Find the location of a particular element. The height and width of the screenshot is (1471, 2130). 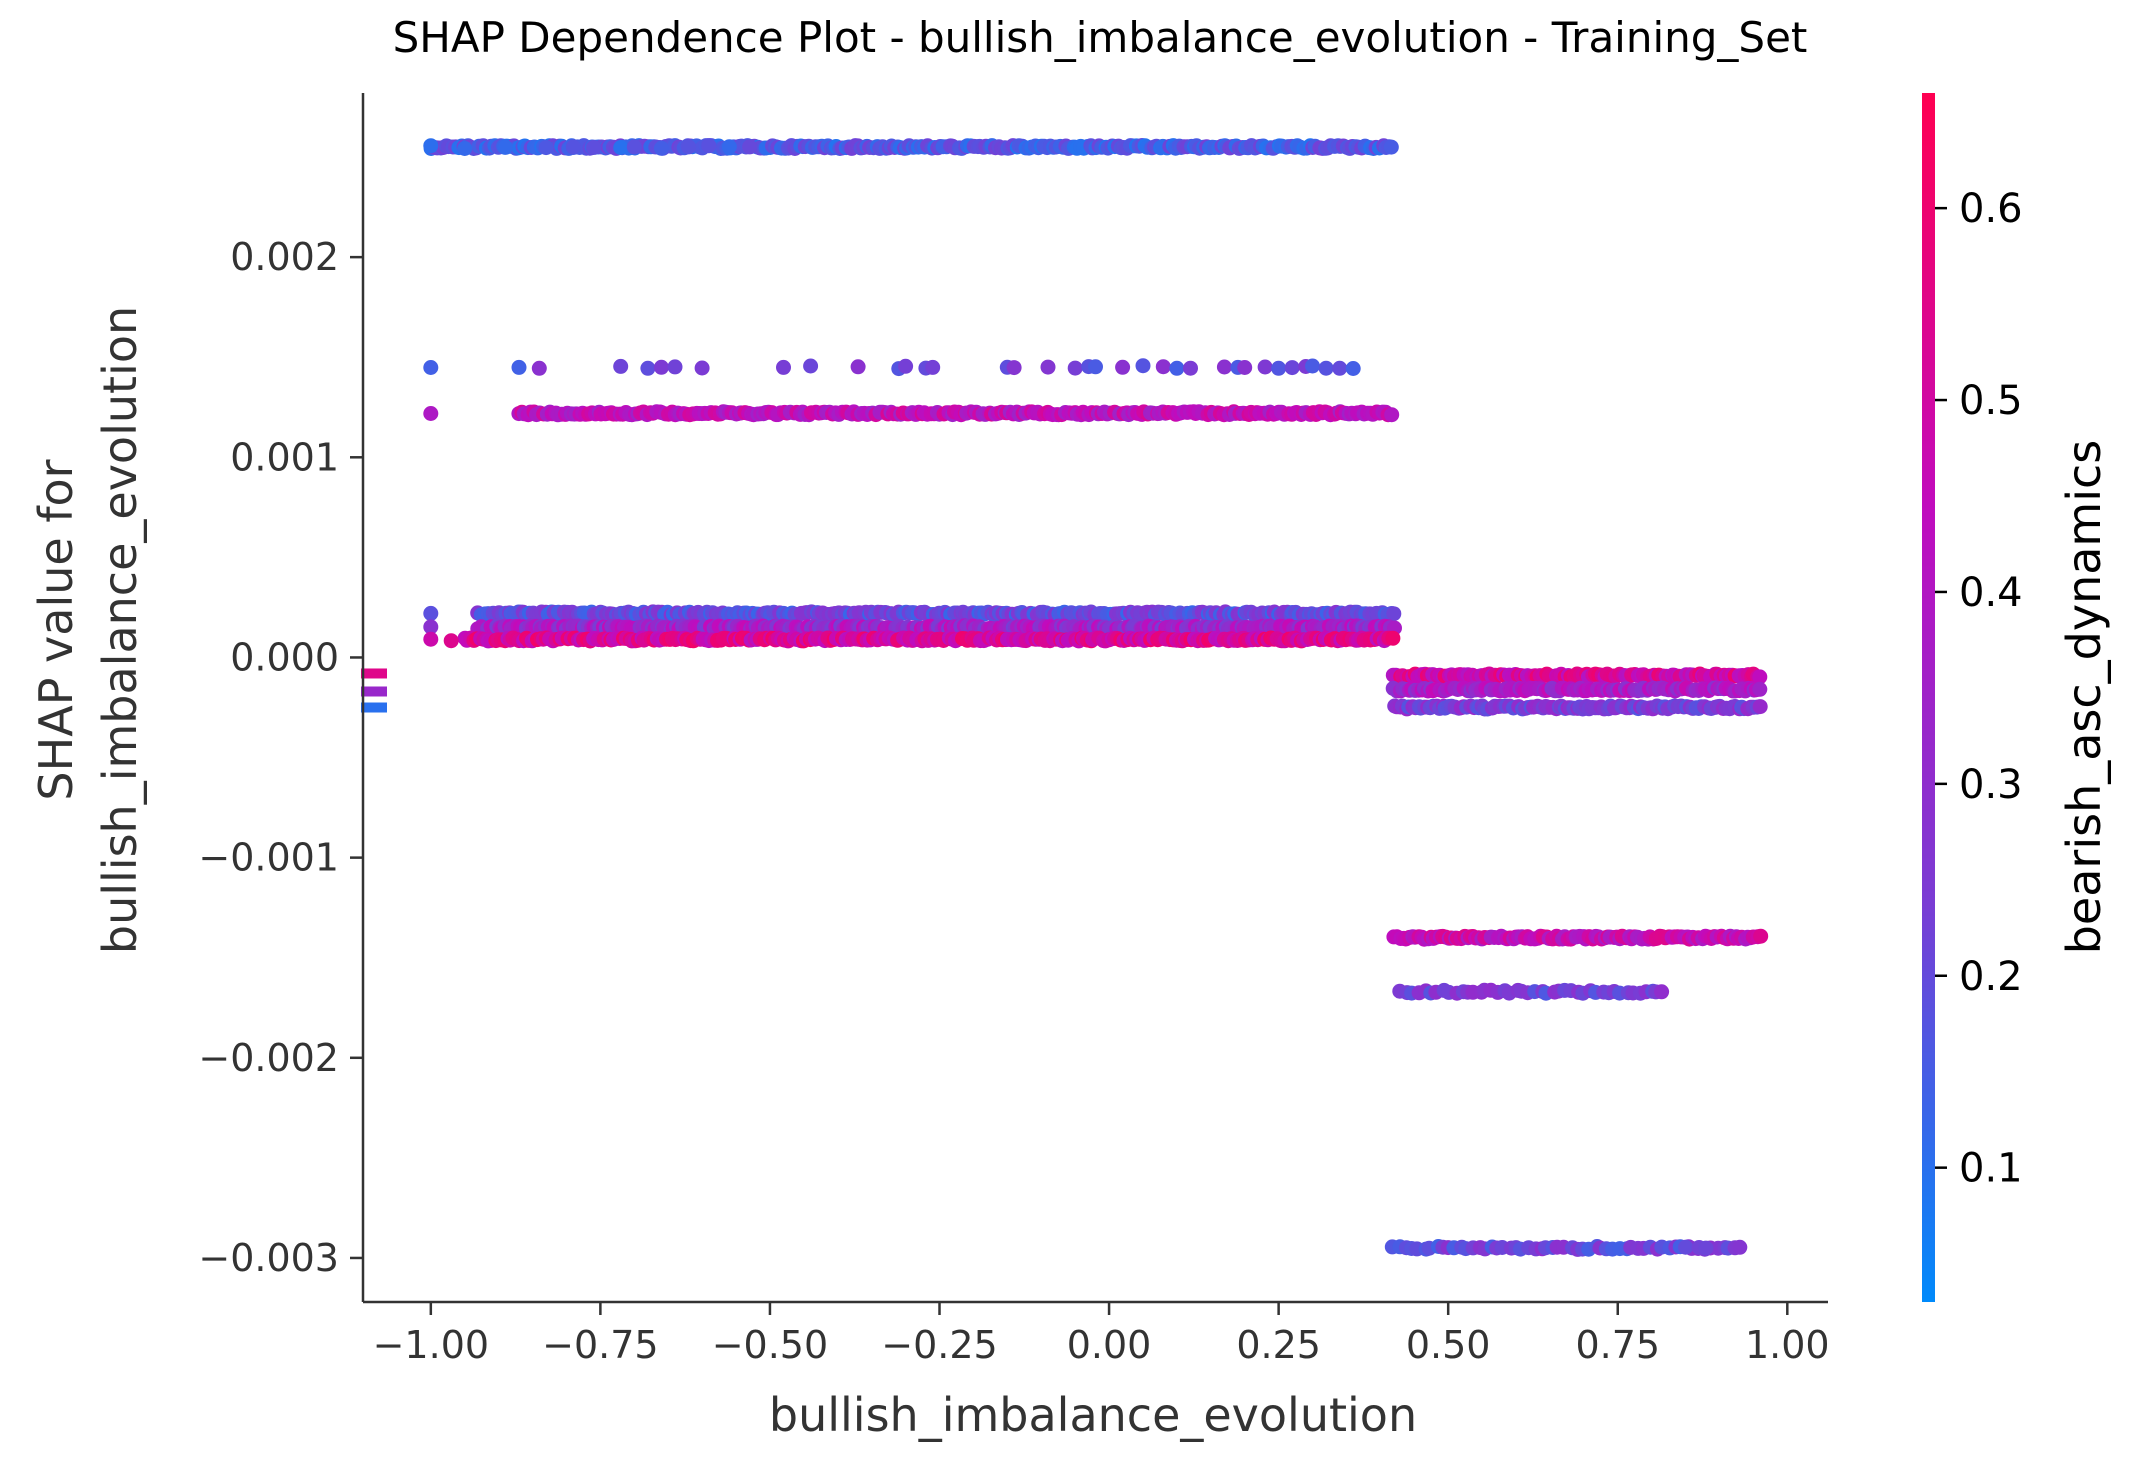

colorbar-ticks: 0.1 0.2 0.3 0.4 0.5 0.6 is located at coordinates (1979, 689).